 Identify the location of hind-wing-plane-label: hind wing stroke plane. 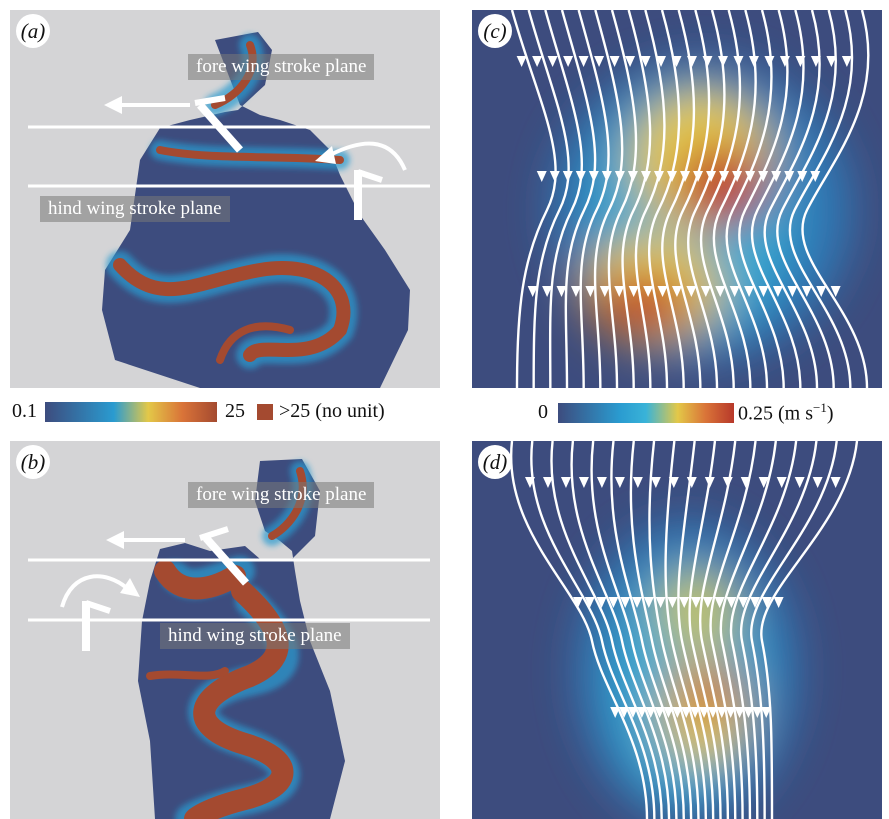
(135, 209).